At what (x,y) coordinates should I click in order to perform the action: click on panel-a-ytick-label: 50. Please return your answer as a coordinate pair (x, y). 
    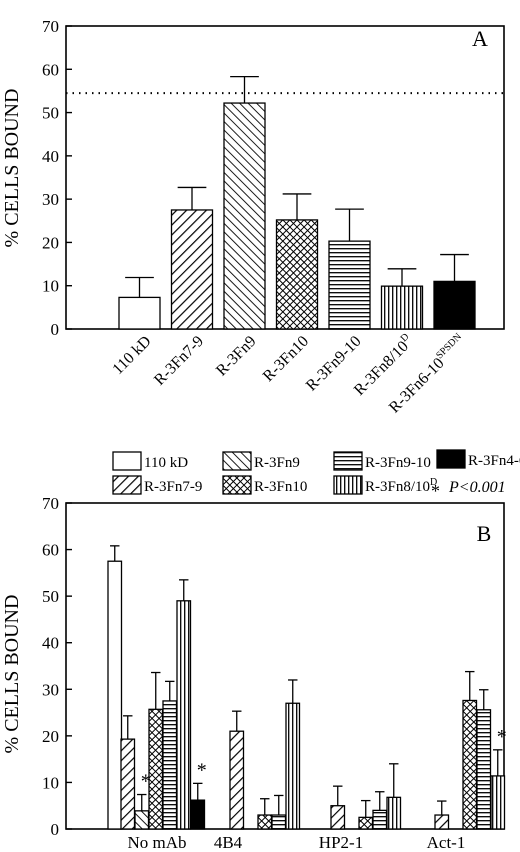
    Looking at the image, I should click on (50, 113).